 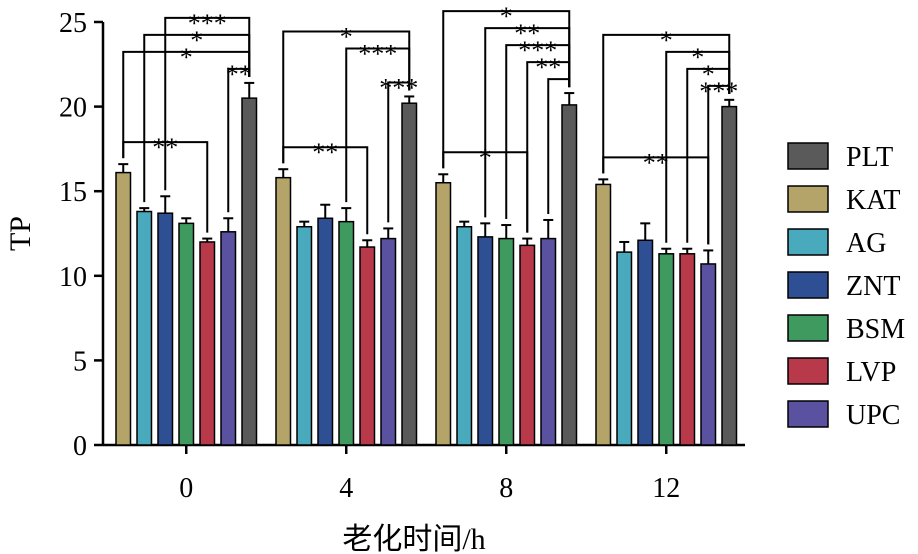 What do you see at coordinates (871, 372) in the screenshot?
I see `legend-label: LVP` at bounding box center [871, 372].